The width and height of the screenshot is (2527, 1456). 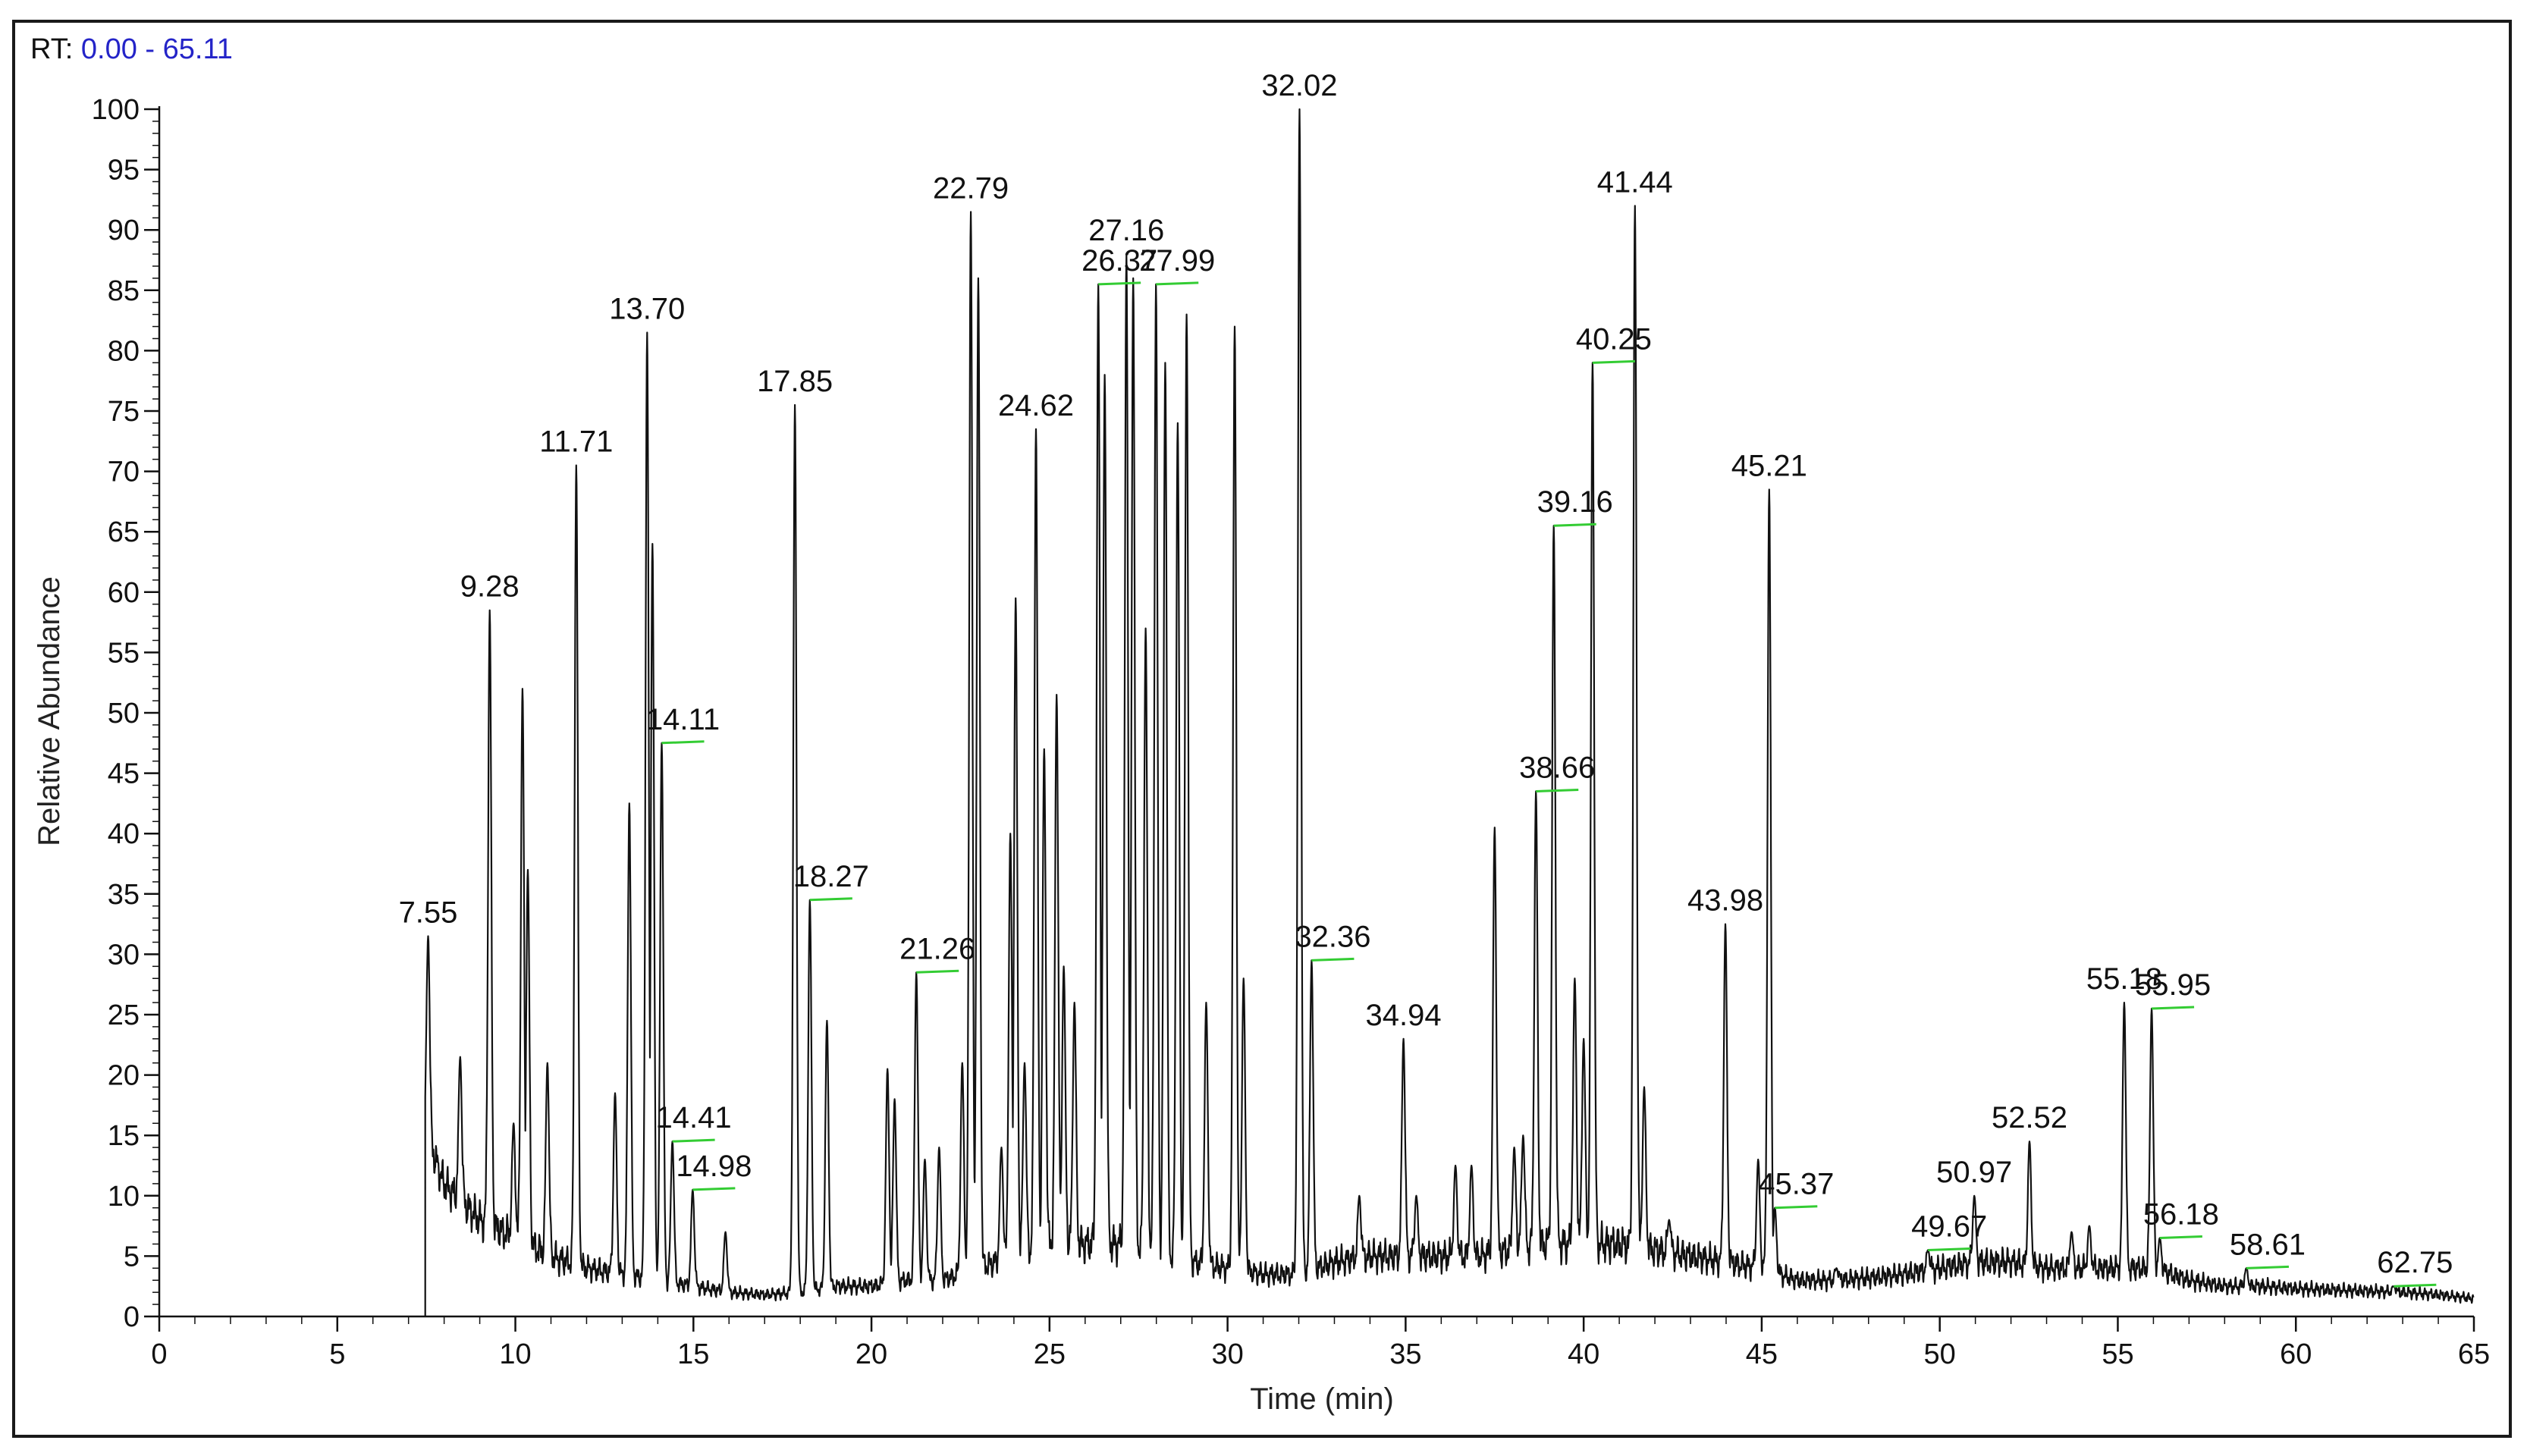 I want to click on peak-label: 14.11, so click(x=683, y=719).